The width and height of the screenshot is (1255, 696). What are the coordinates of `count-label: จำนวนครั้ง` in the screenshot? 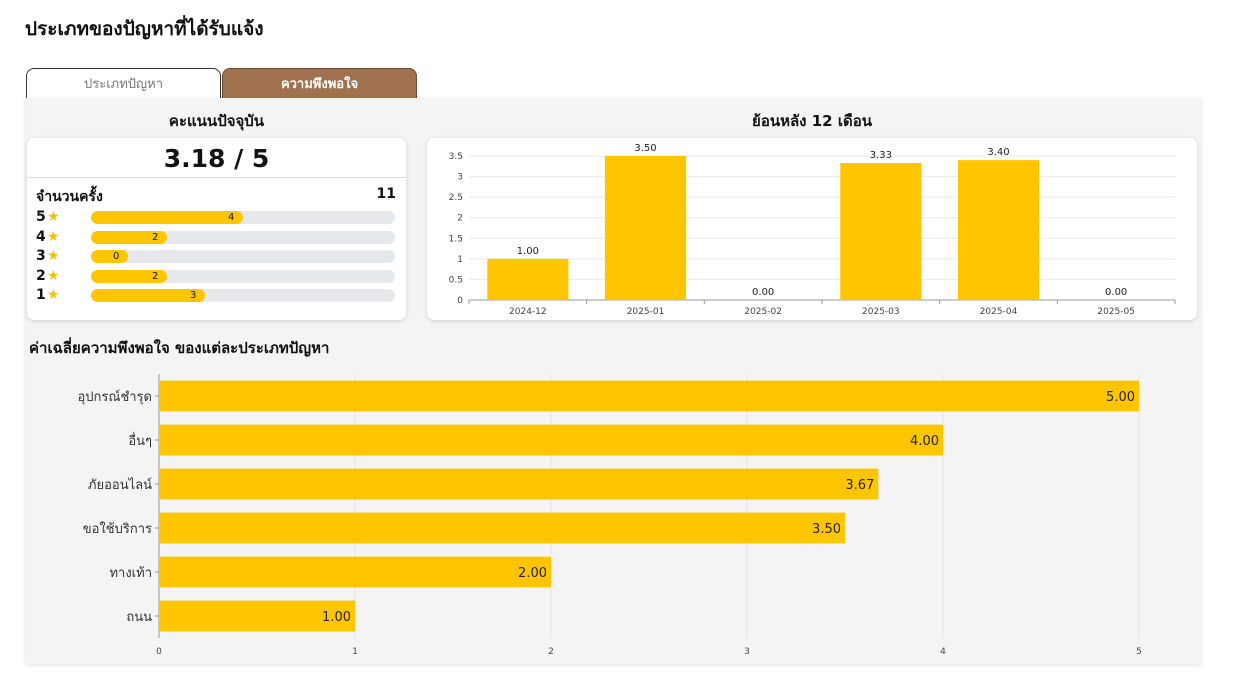 It's located at (69, 197).